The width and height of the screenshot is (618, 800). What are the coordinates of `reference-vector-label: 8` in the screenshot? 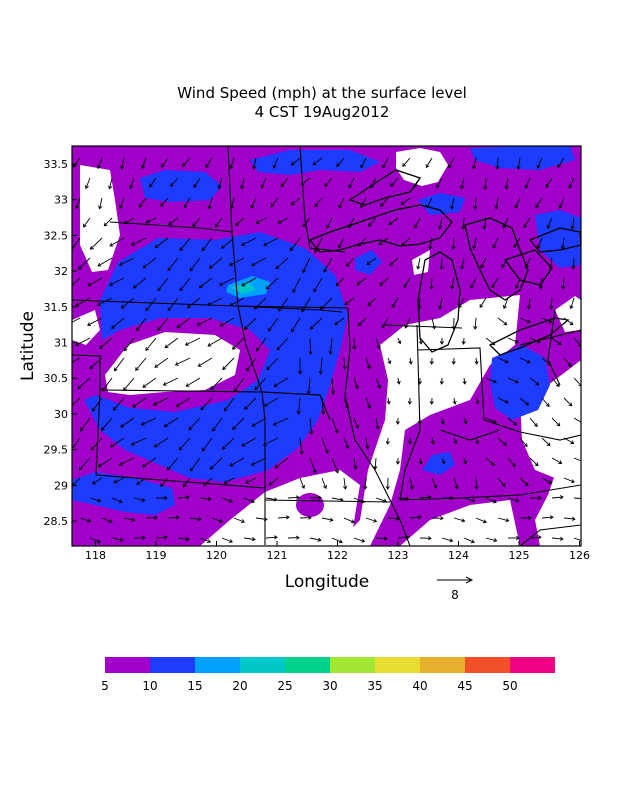 It's located at (455, 595).